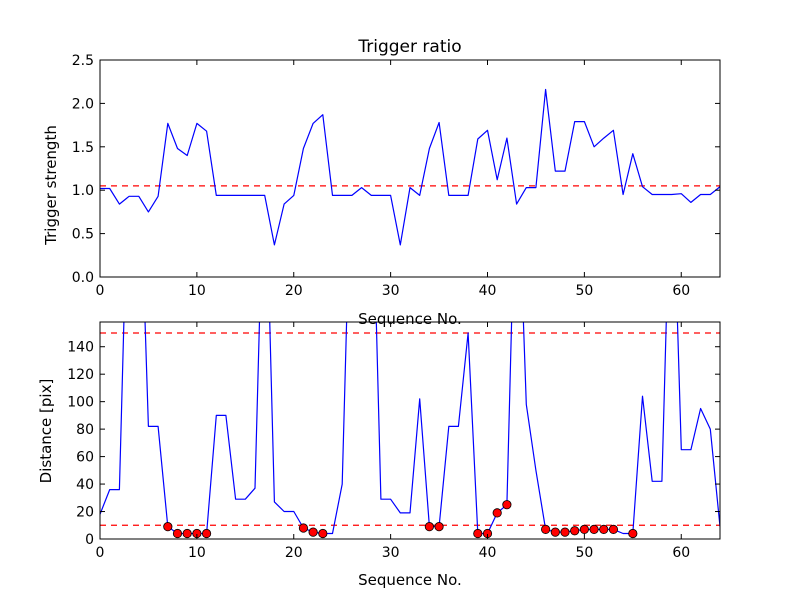 The width and height of the screenshot is (800, 600). I want to click on y-axis-label: Distance [pix], so click(46, 431).